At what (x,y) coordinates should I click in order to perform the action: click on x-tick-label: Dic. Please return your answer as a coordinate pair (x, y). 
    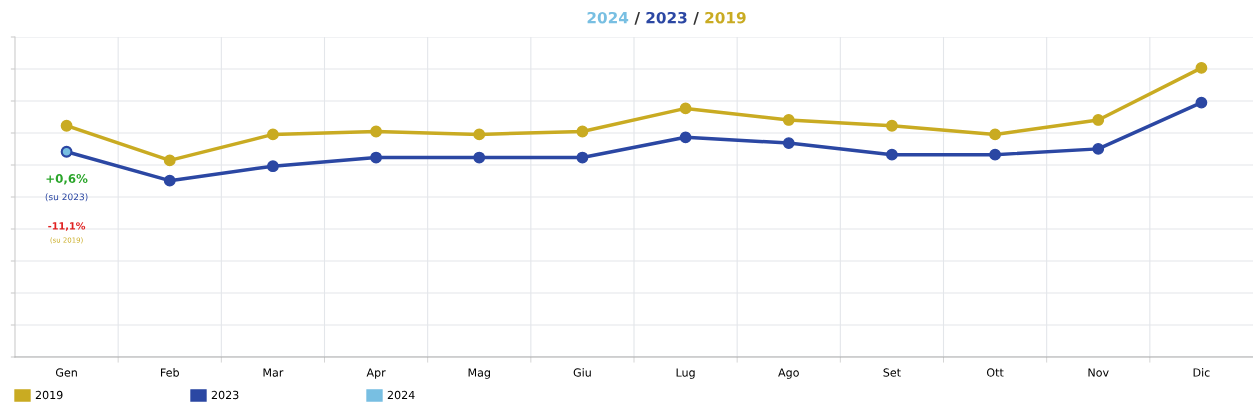
    Looking at the image, I should click on (1201, 372).